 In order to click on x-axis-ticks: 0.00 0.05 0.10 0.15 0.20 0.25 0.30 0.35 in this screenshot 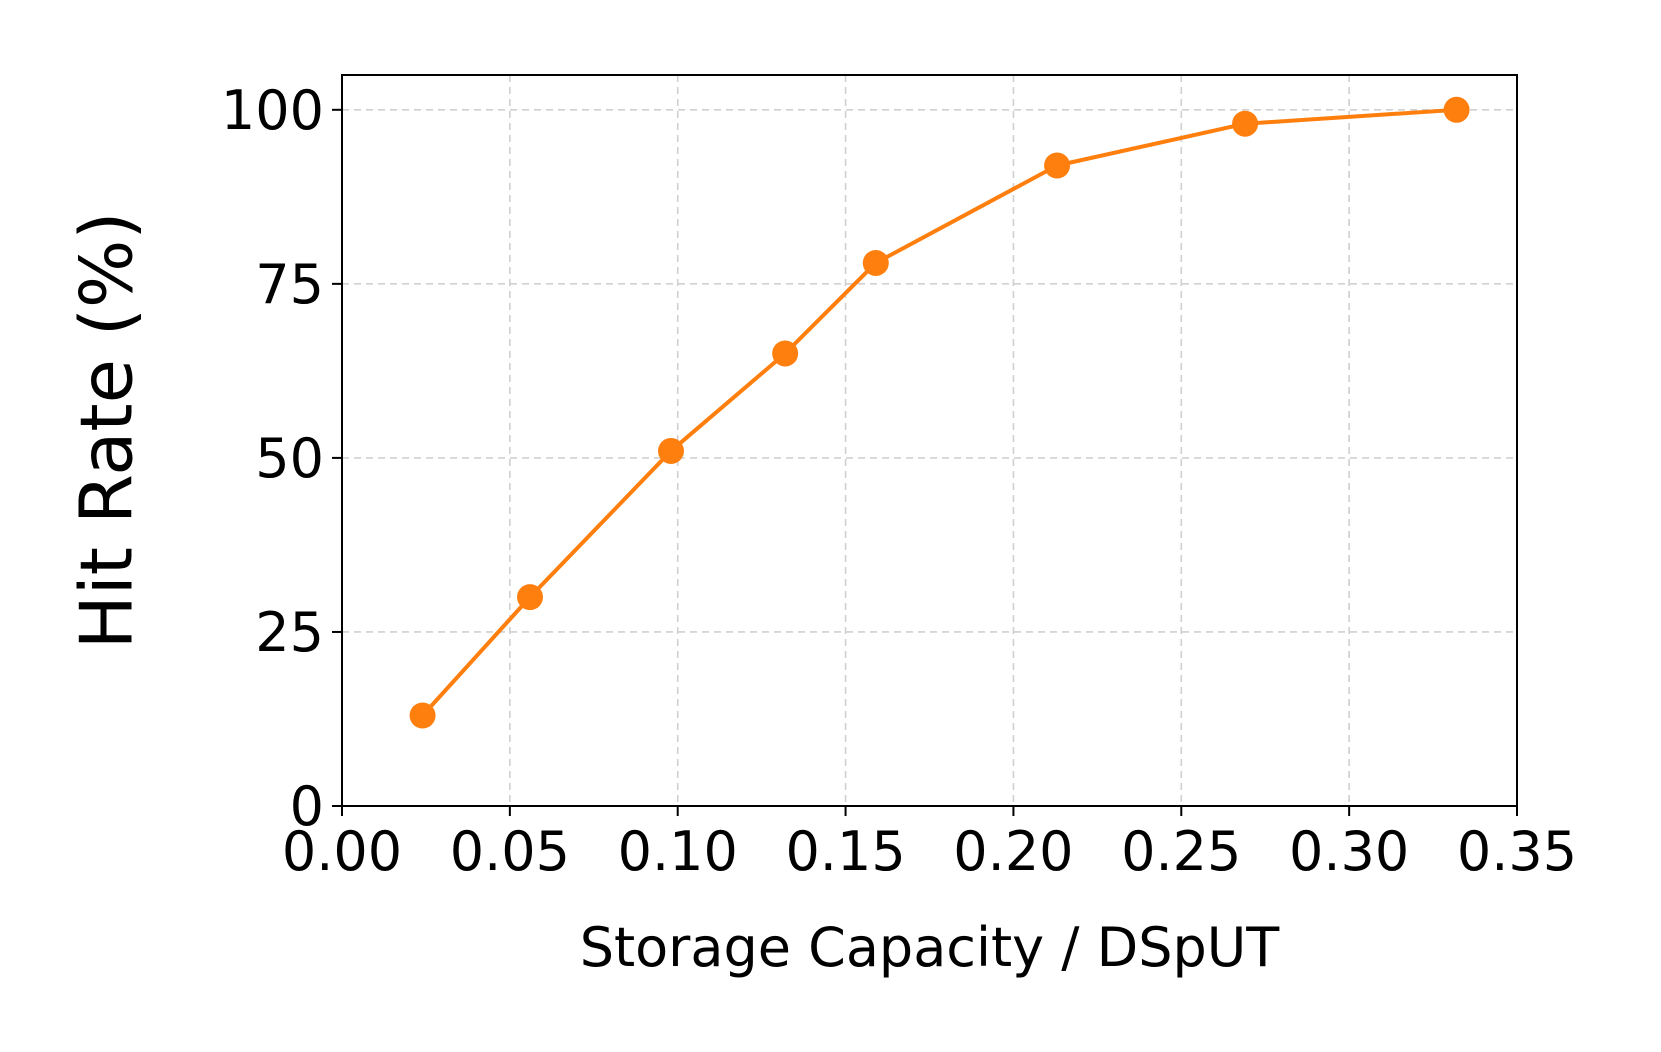, I will do `click(929, 844)`.